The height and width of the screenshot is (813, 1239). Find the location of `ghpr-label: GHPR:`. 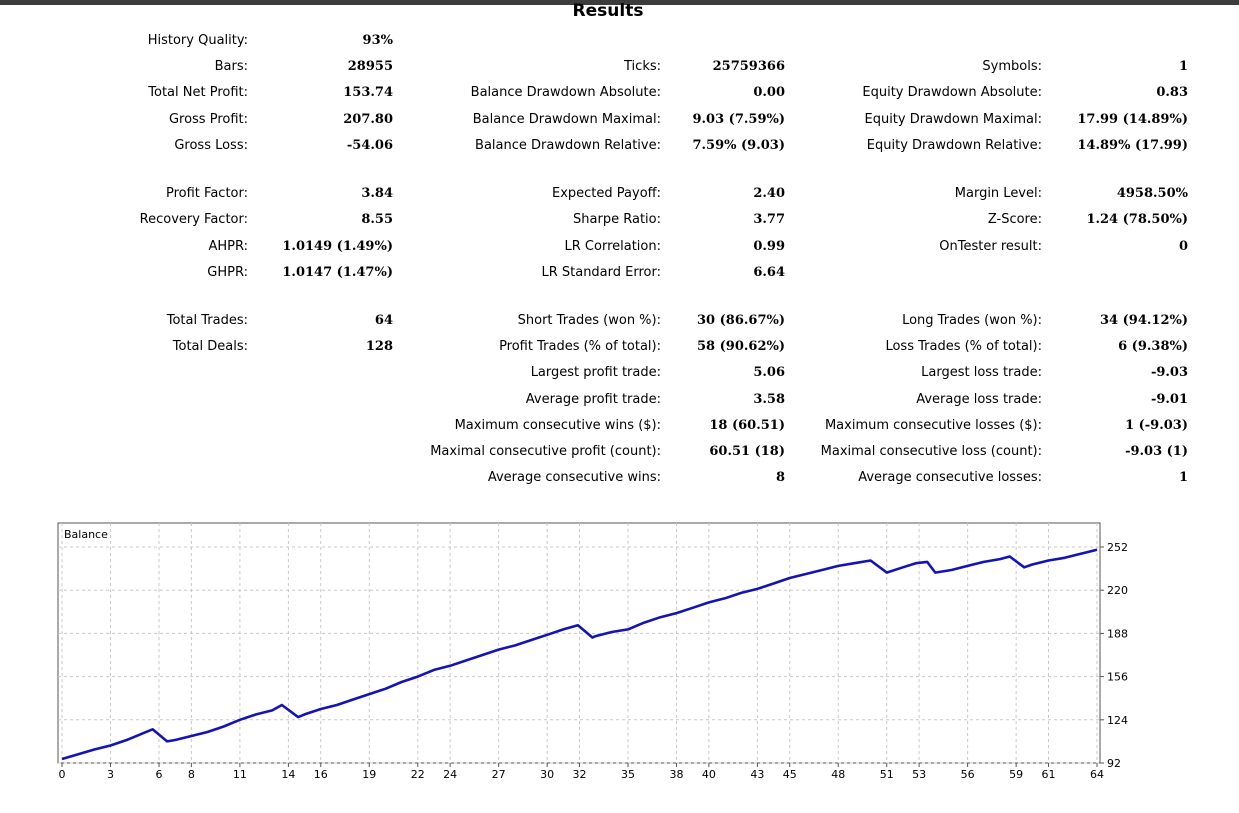

ghpr-label: GHPR: is located at coordinates (227, 272).